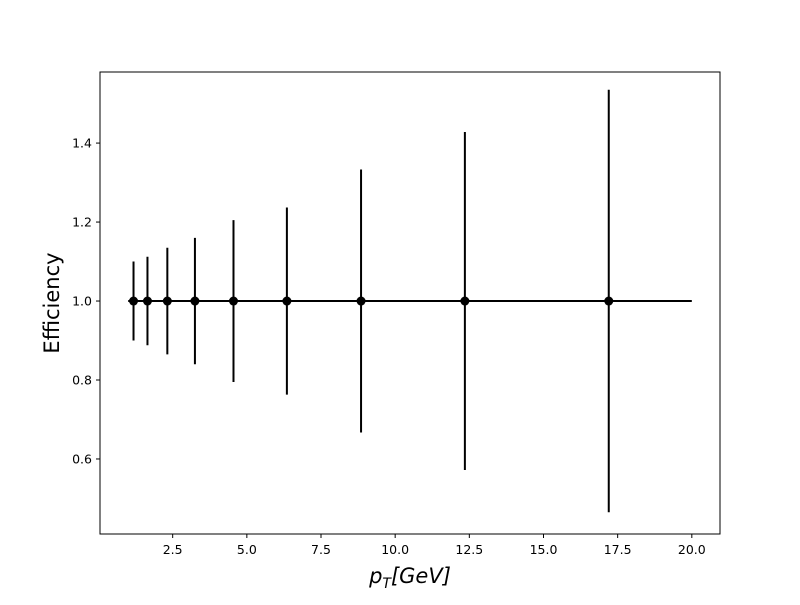  I want to click on x-tick-label: 2.5, so click(173, 549).